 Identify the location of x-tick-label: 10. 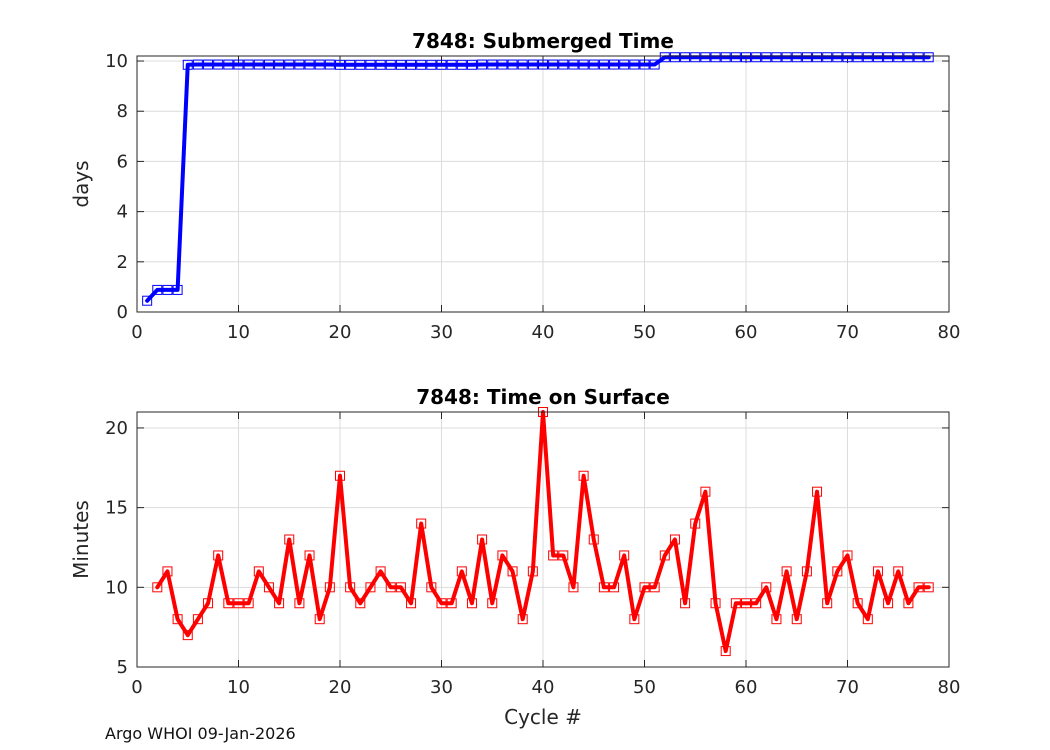
(238, 332).